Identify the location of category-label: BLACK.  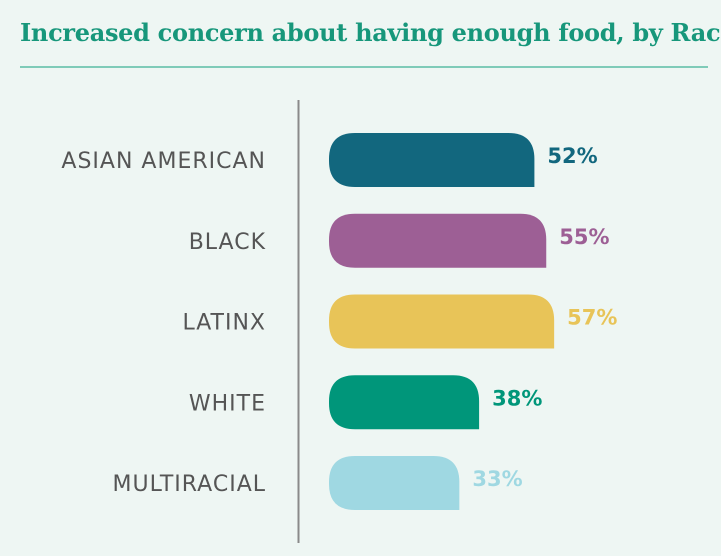
(227, 242).